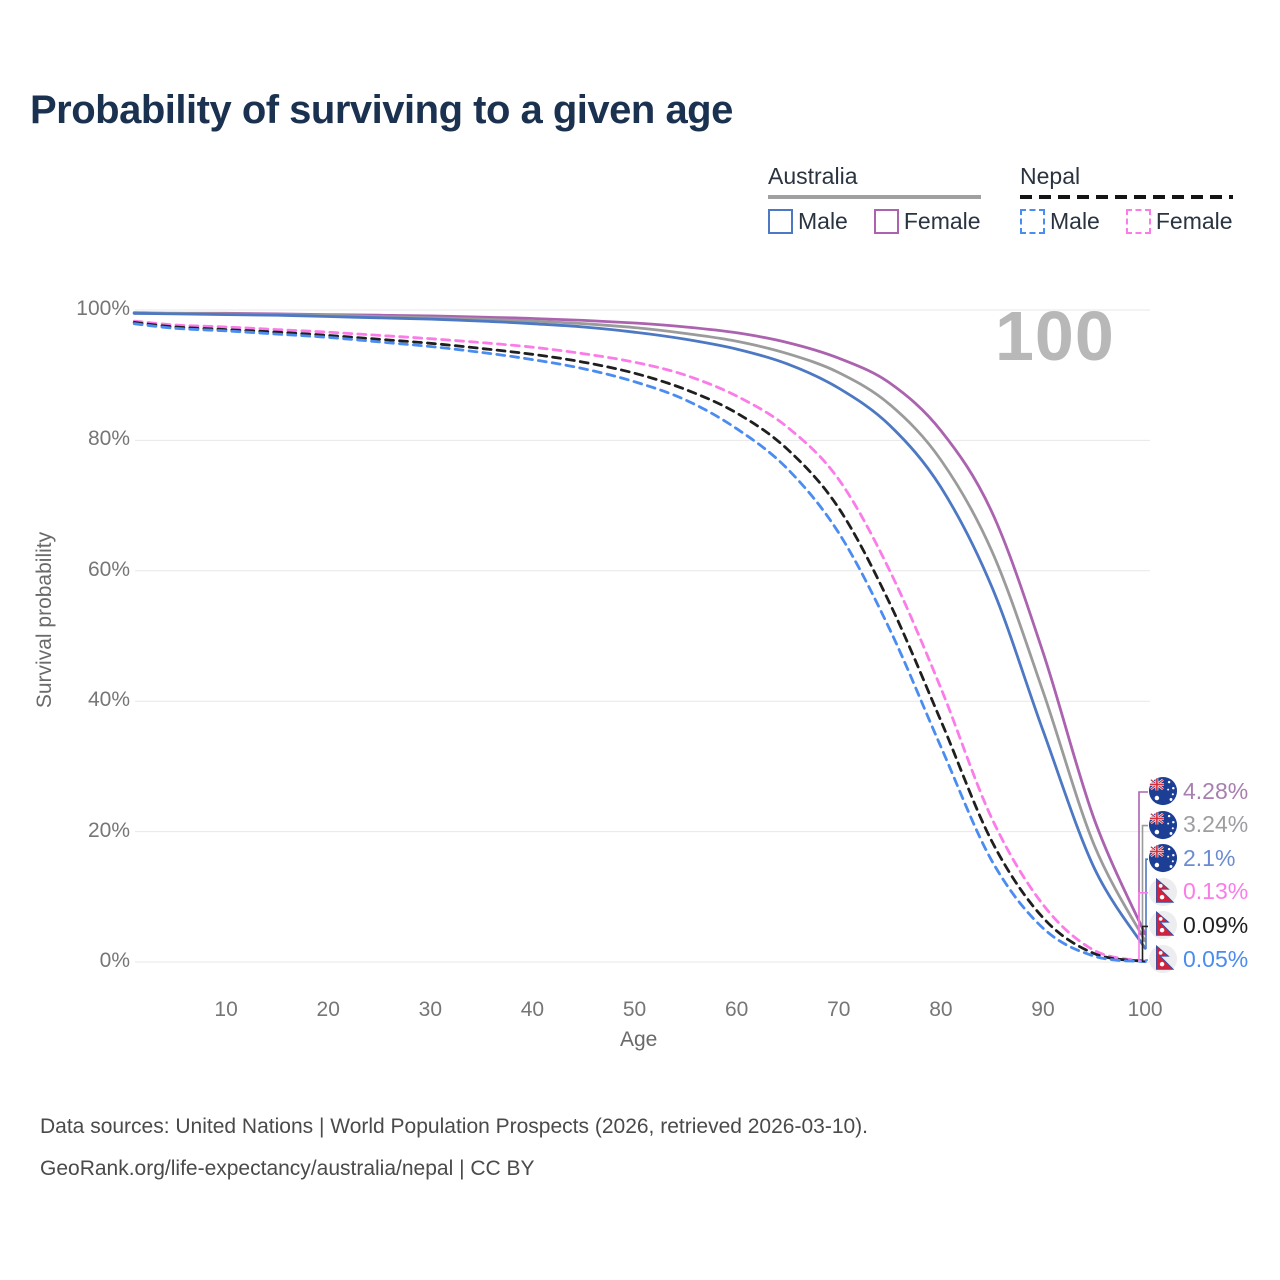 This screenshot has height=1280, width=1280. I want to click on x-tick-90: 90, so click(1043, 1009).